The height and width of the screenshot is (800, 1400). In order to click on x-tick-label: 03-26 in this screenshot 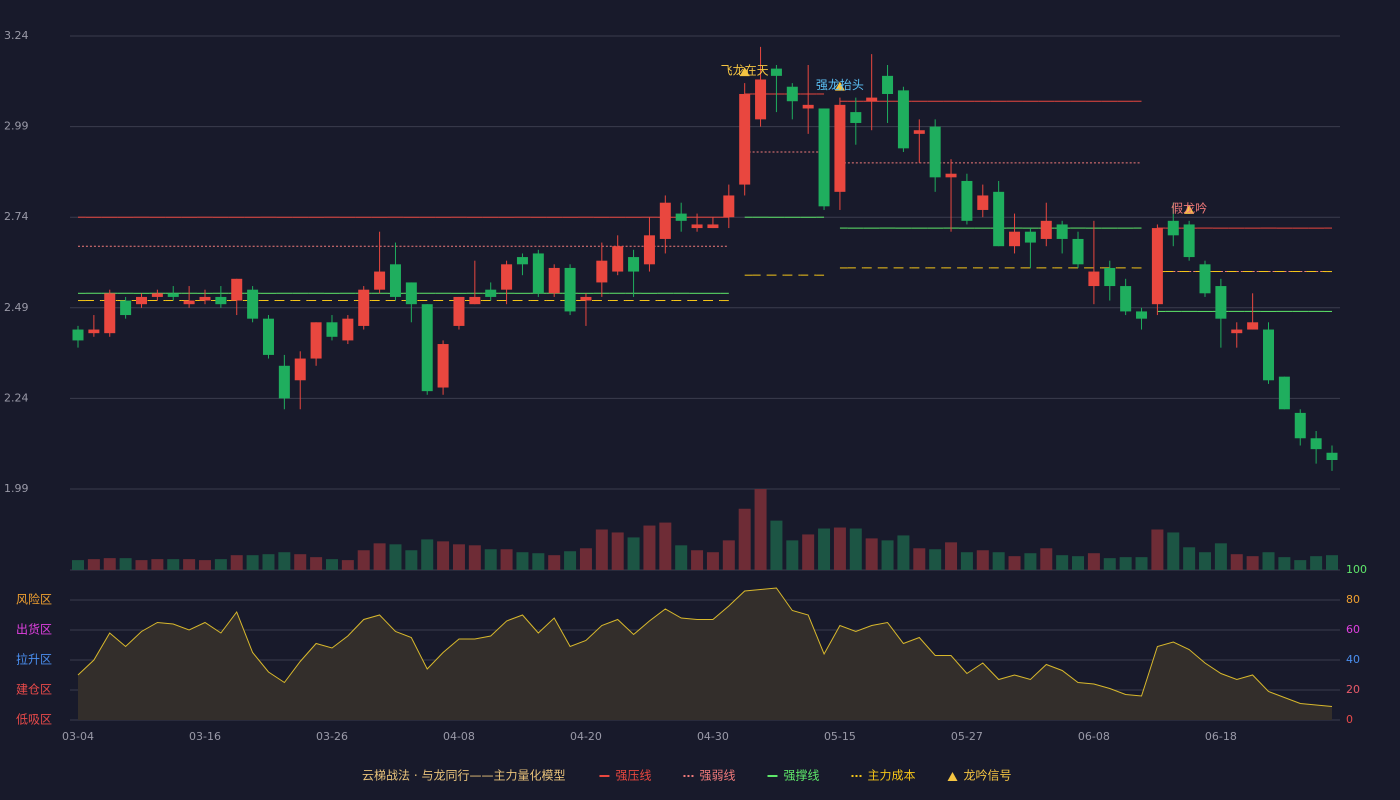, I will do `click(332, 736)`.